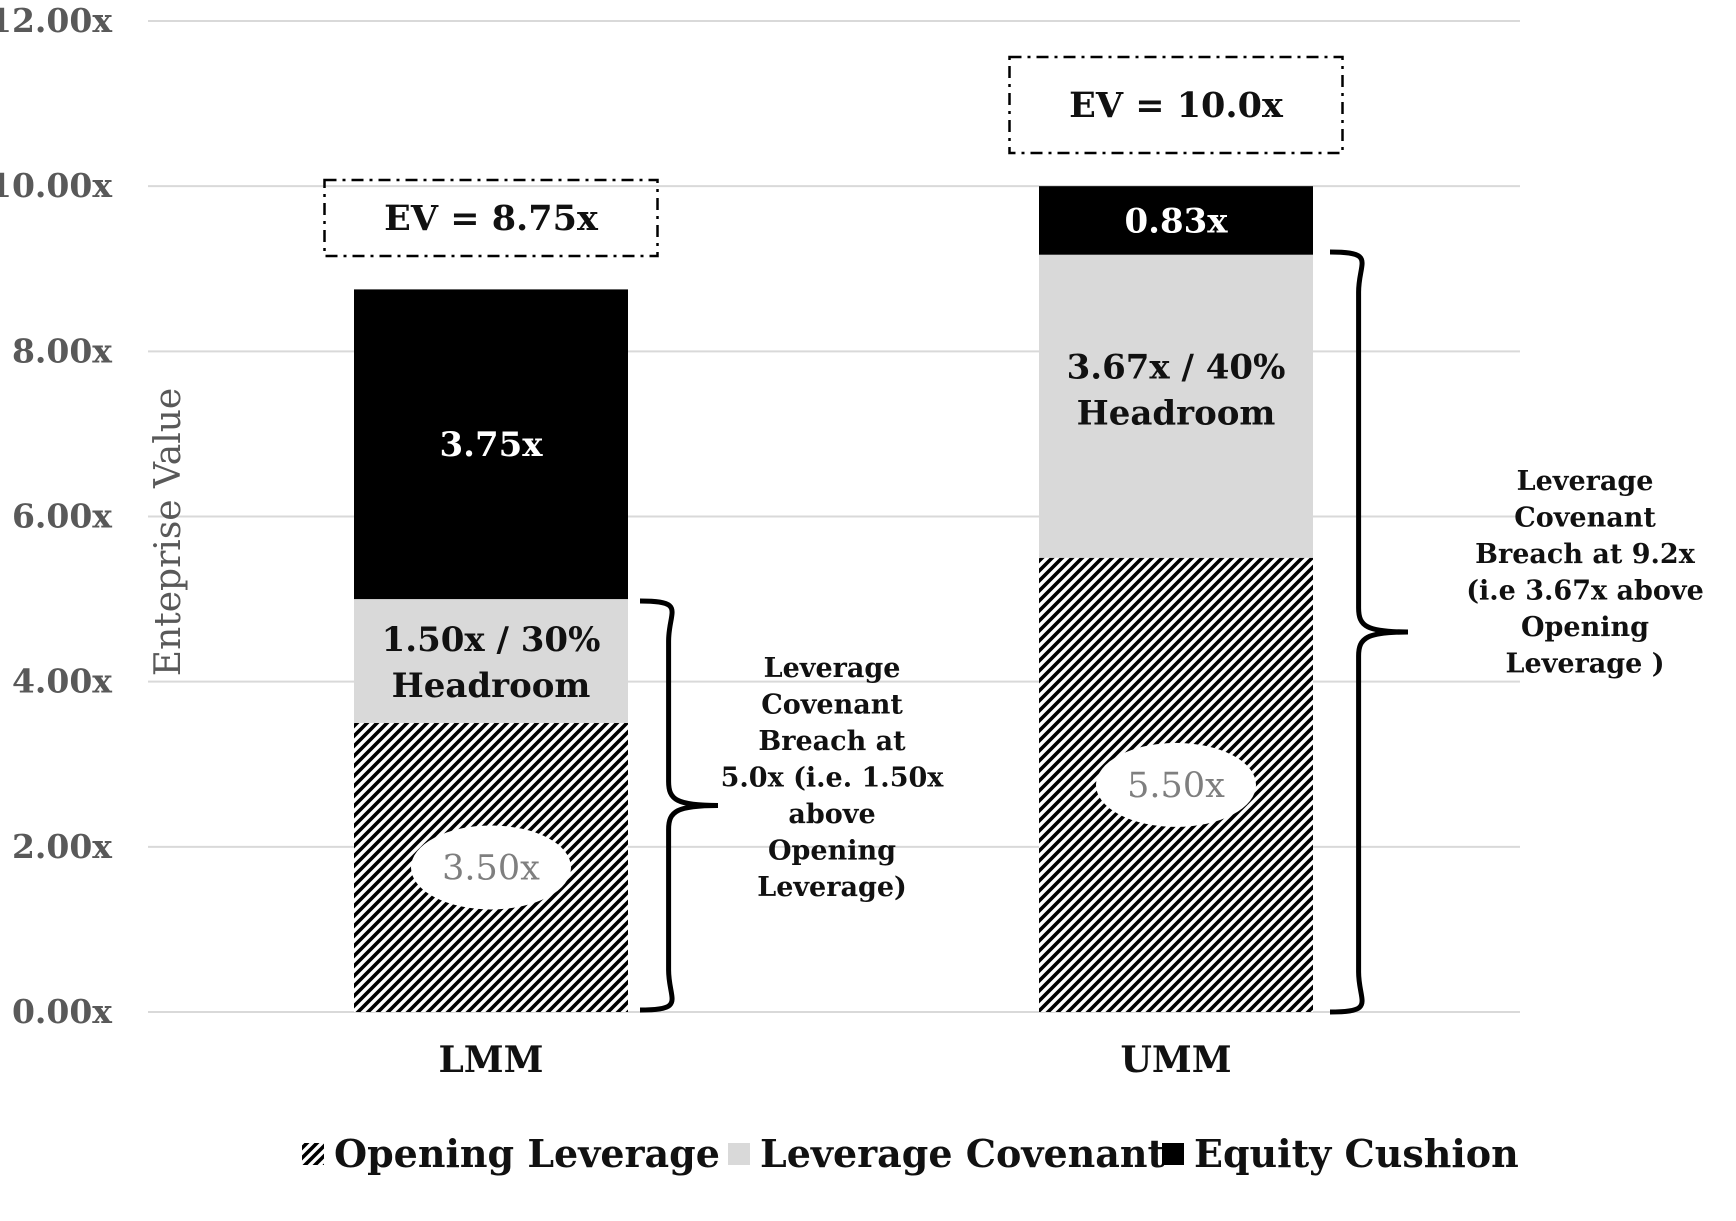 This screenshot has width=1736, height=1221. What do you see at coordinates (1585, 591) in the screenshot?
I see `annotation-line: (i.e 3.67x above` at bounding box center [1585, 591].